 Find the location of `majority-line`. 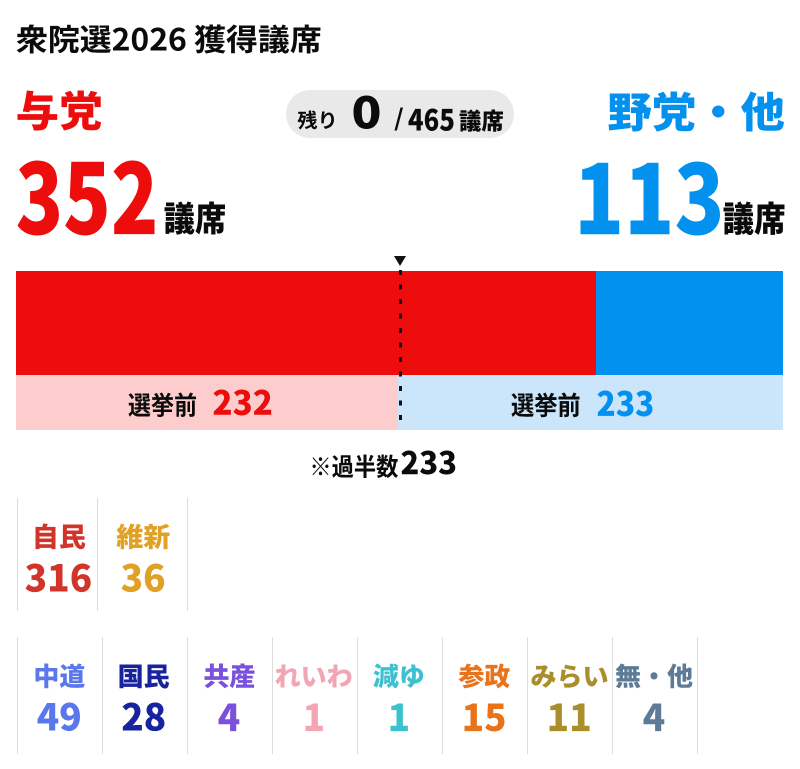

majority-line is located at coordinates (400, 348).